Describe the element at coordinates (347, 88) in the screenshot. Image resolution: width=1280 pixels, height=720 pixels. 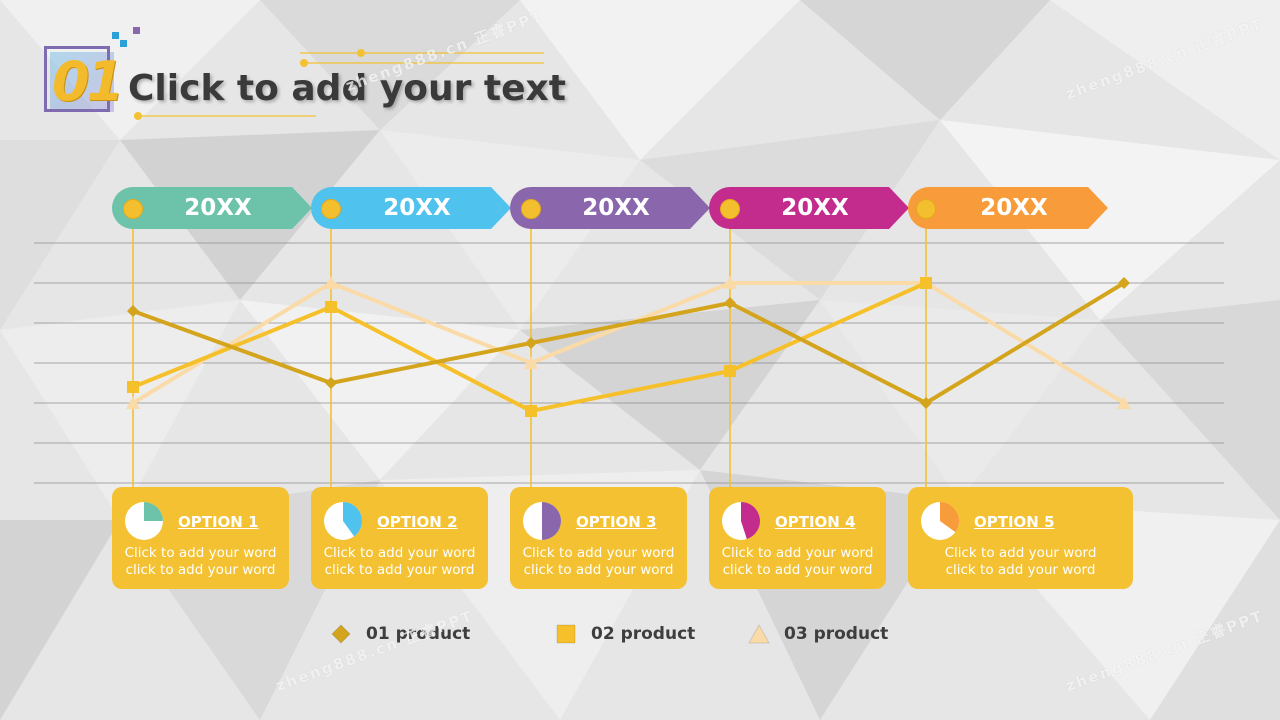
I see `page-title: Click to add your text` at that location.